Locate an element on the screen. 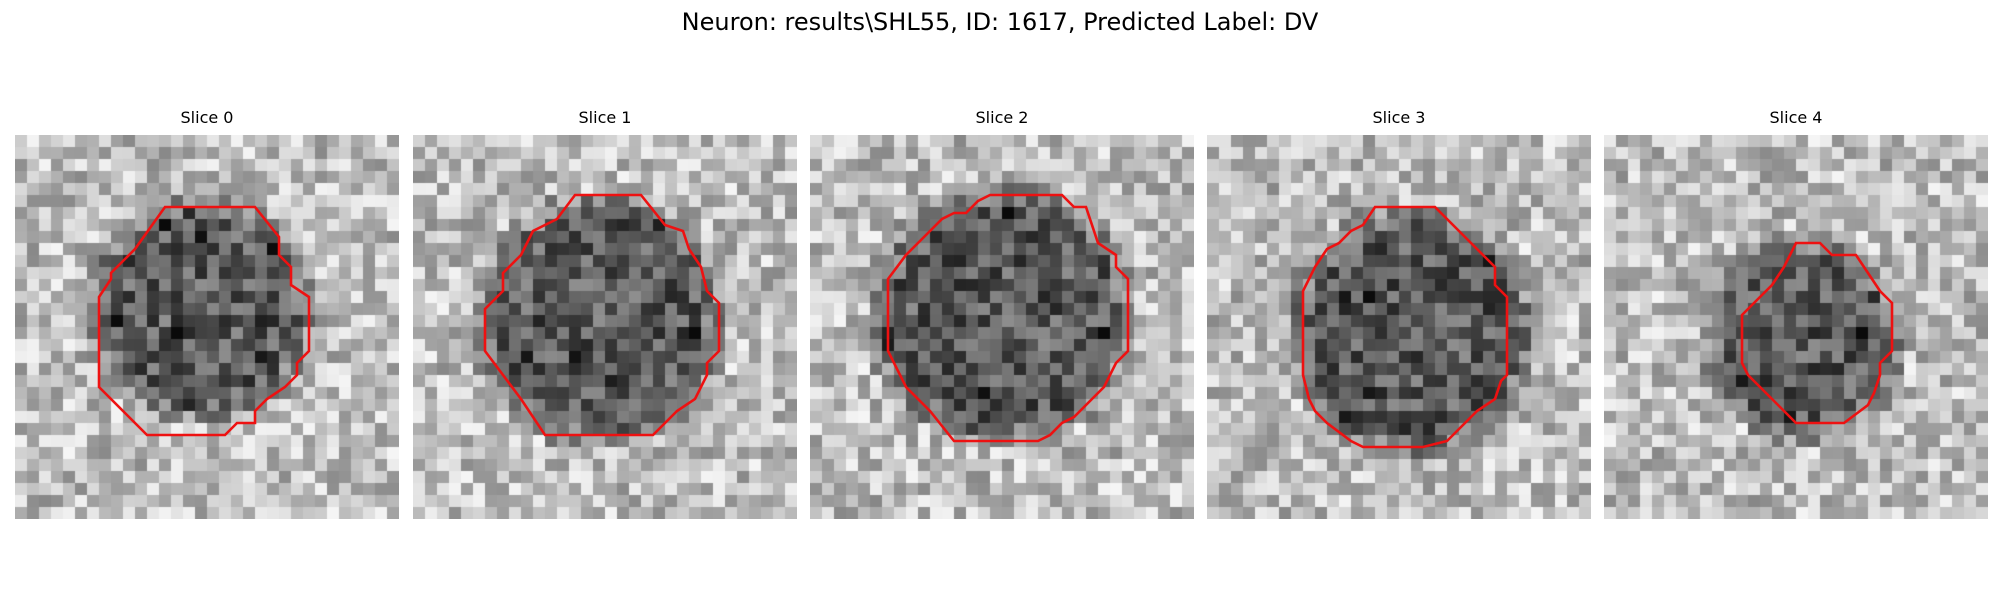 The height and width of the screenshot is (600, 2000). slice-title: Slice 2 is located at coordinates (1002, 117).